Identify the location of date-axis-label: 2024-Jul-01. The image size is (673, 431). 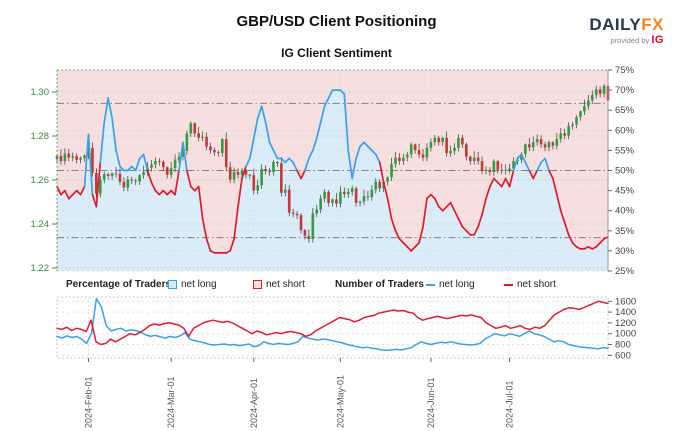
(510, 404).